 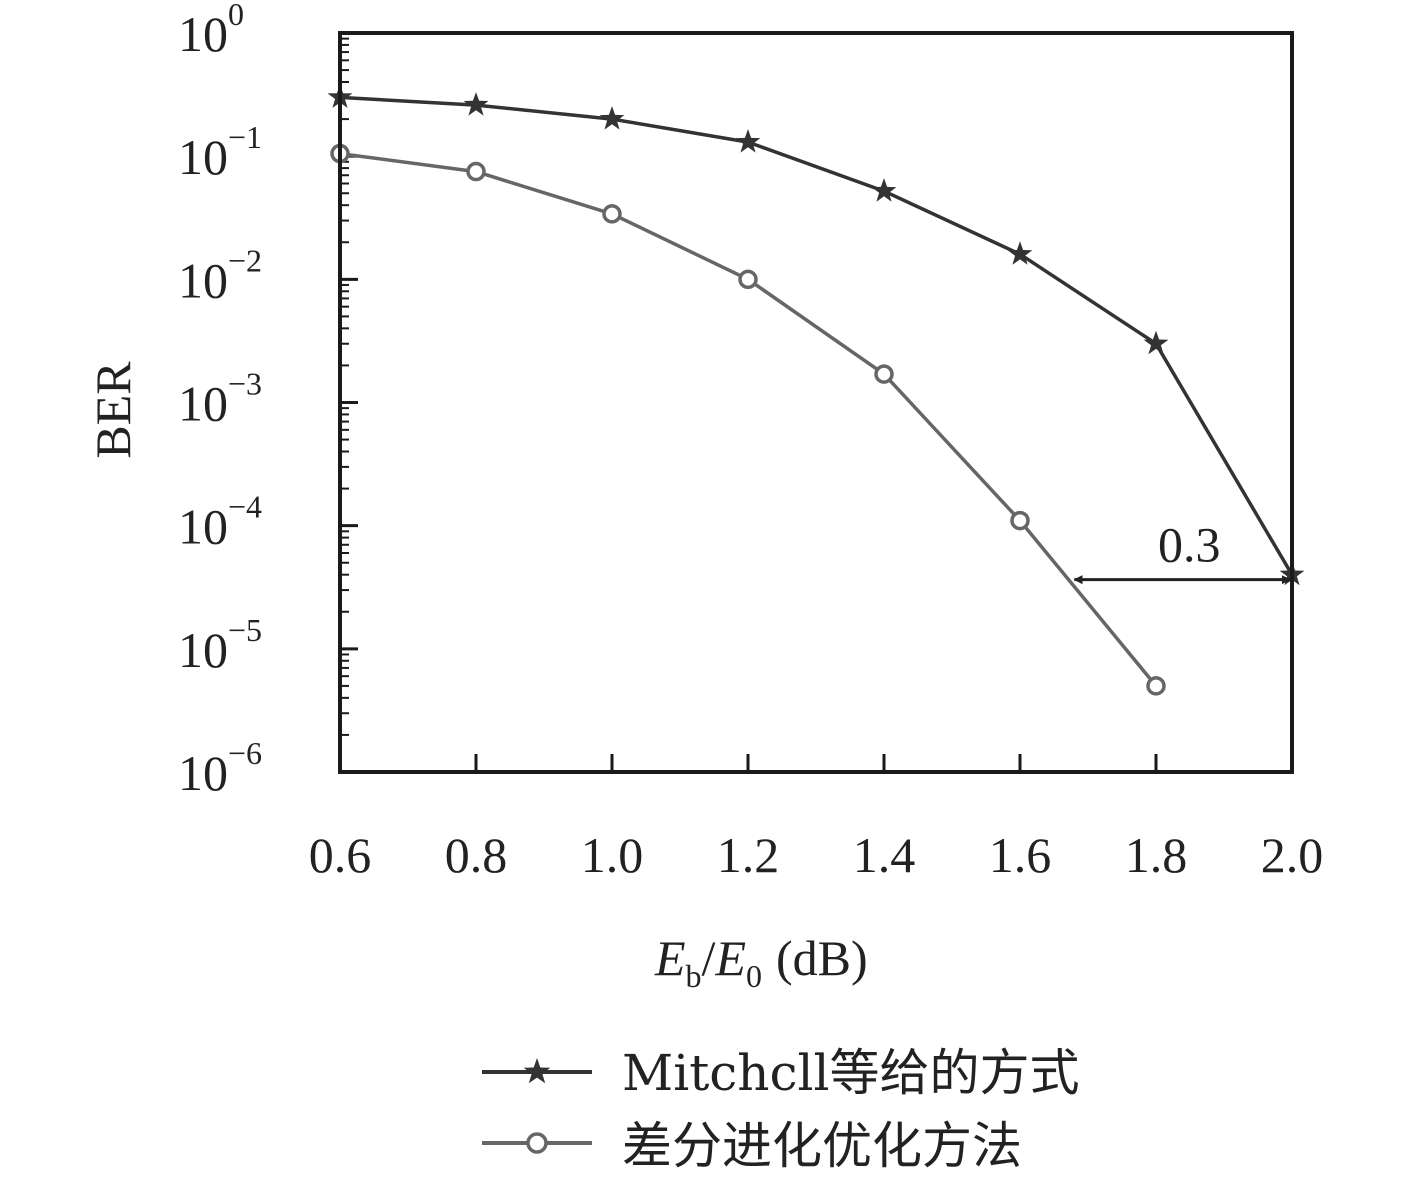 I want to click on x-tick-label: 0.8, so click(x=476, y=855).